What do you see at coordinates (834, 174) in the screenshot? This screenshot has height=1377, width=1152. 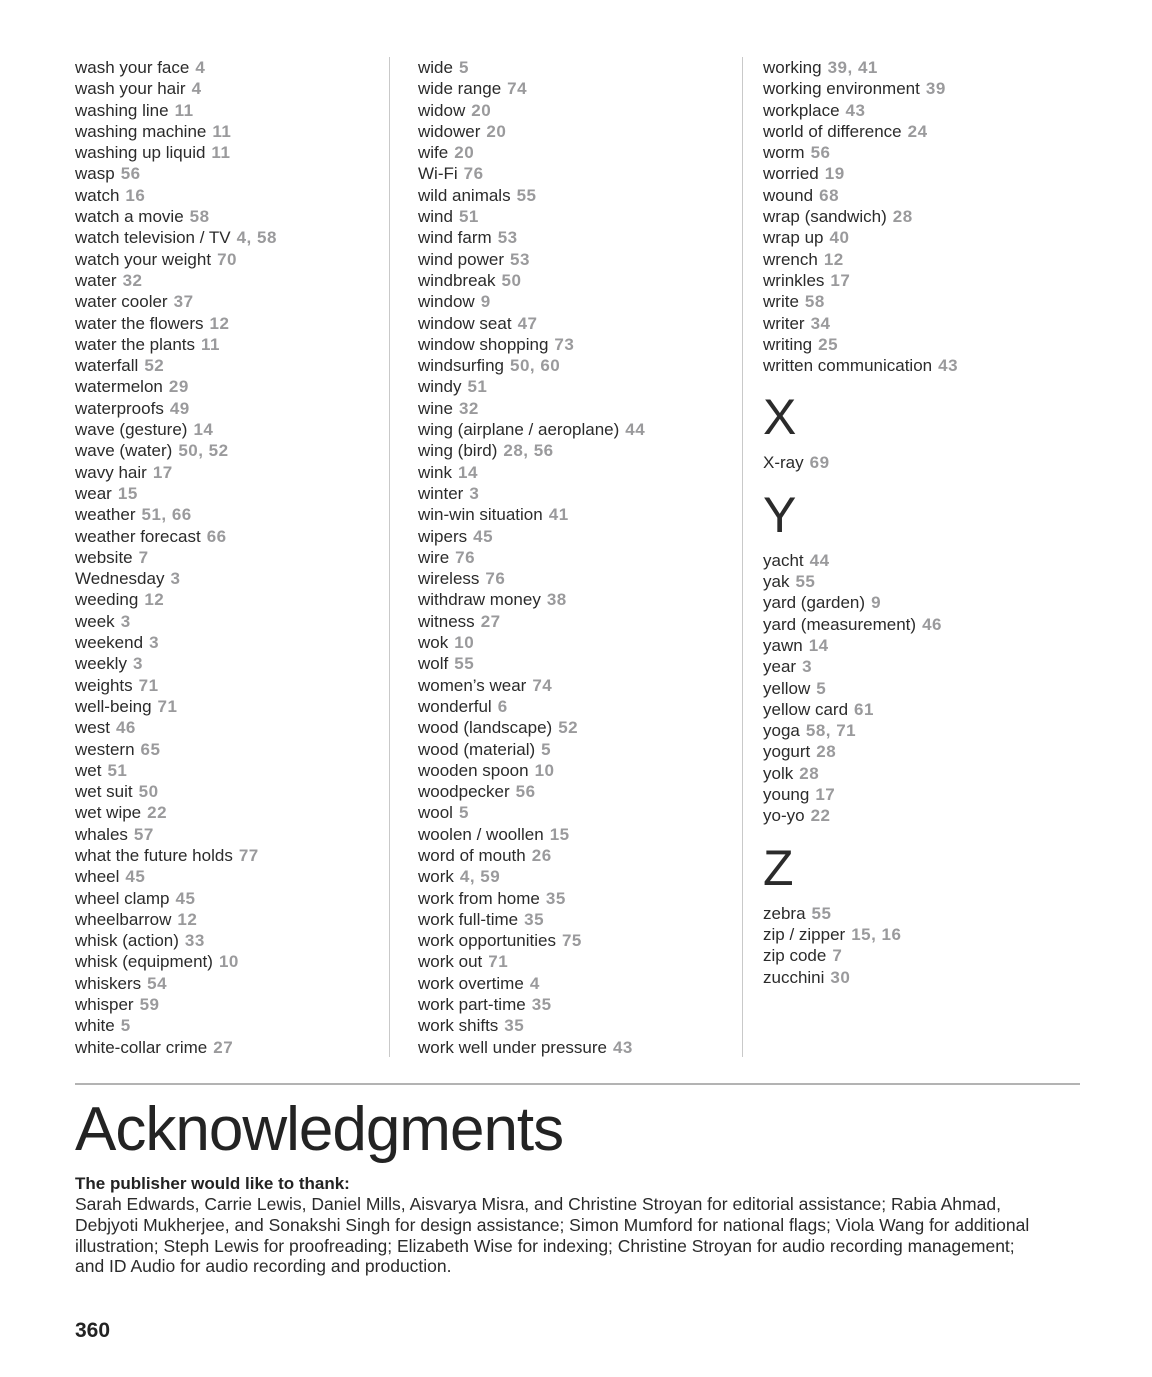 I see `entry-pages: 19` at bounding box center [834, 174].